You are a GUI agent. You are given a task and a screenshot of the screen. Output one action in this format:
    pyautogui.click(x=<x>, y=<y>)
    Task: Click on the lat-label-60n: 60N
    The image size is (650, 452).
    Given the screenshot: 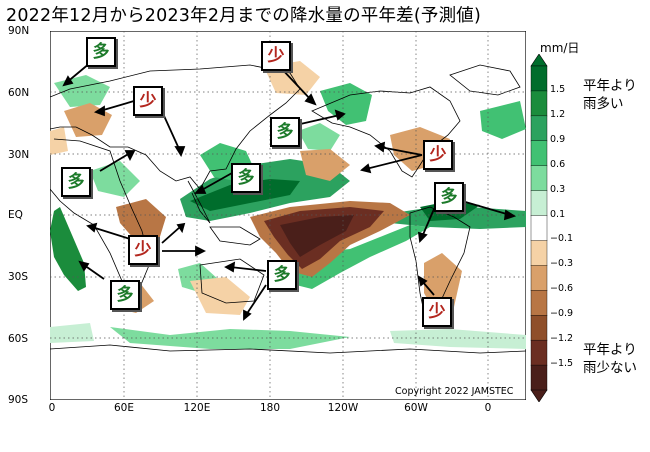 What is the action you would take?
    pyautogui.click(x=19, y=93)
    